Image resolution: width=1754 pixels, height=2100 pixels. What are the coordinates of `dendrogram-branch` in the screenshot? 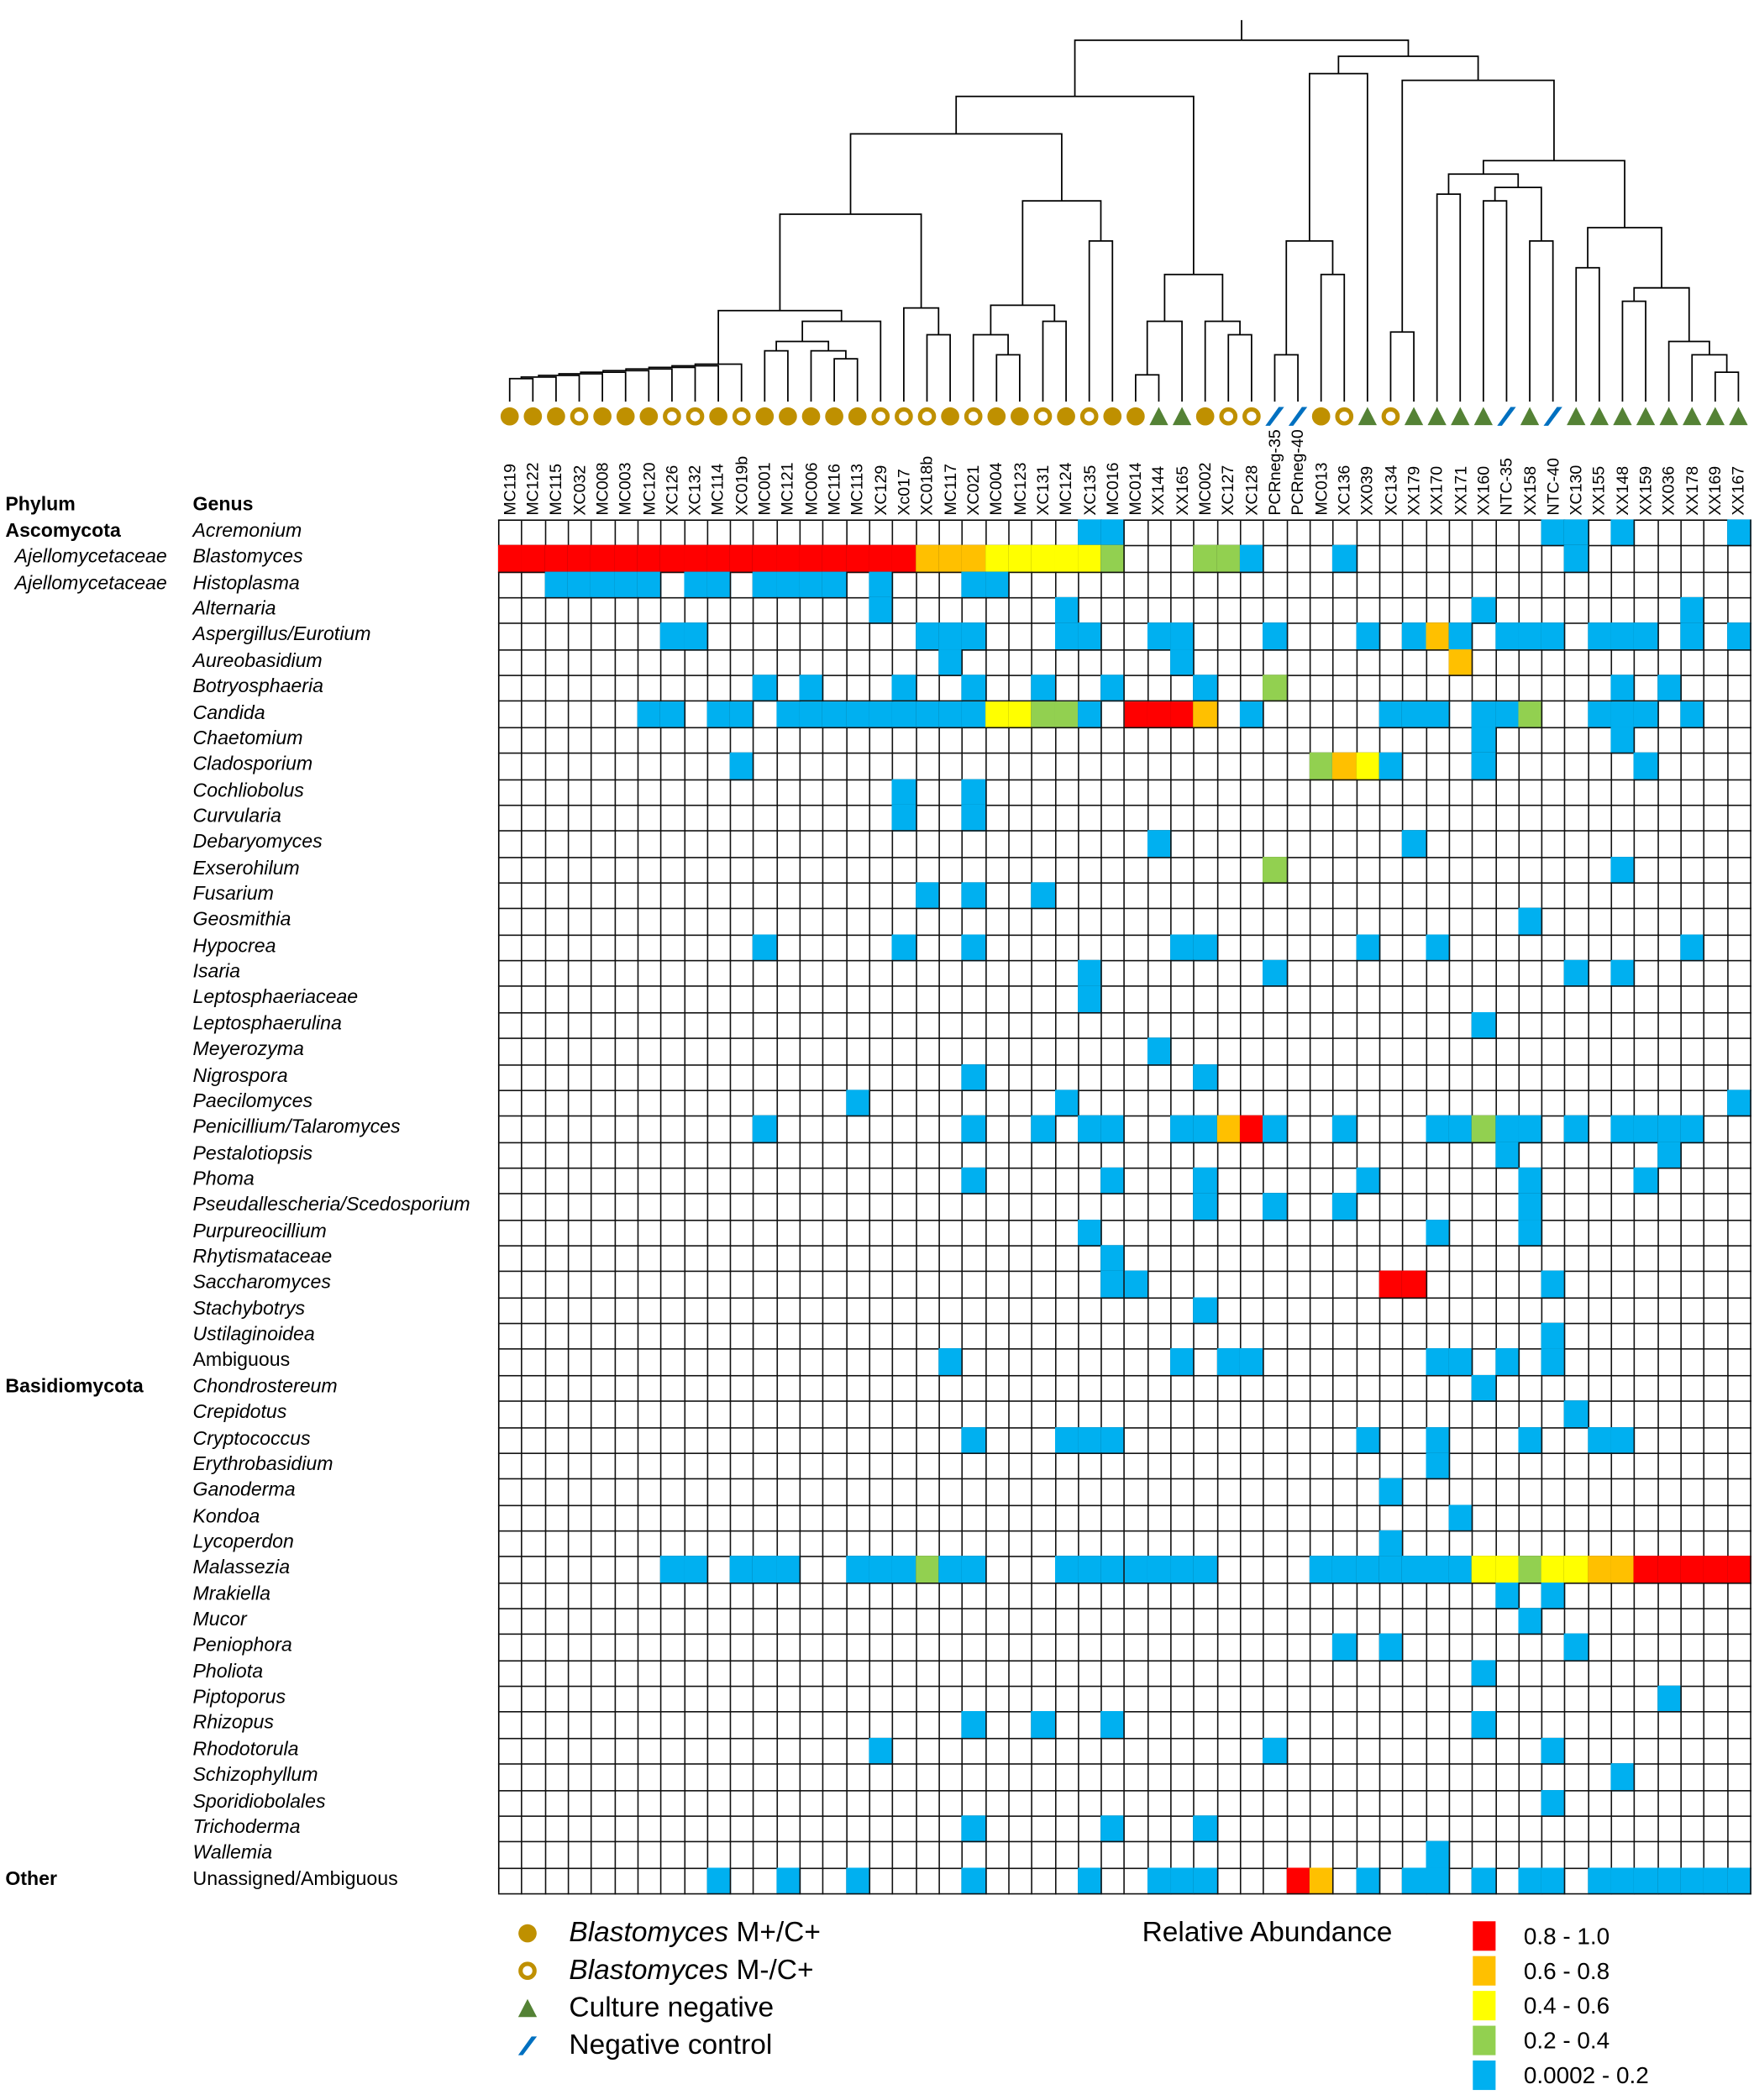 It's located at (1164, 361).